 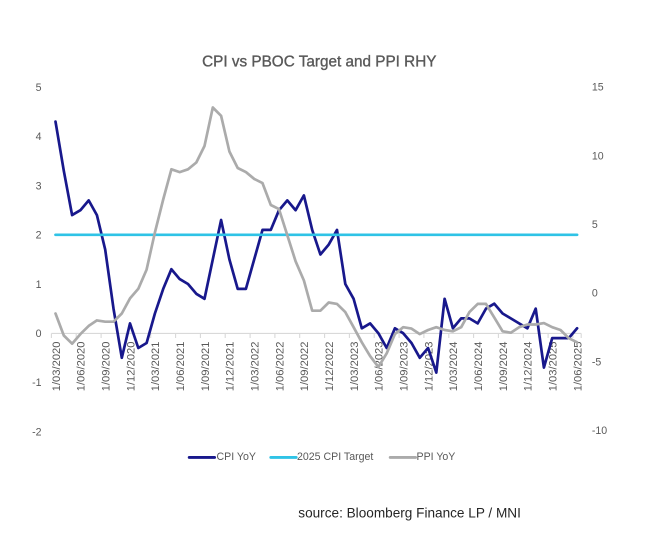 What do you see at coordinates (37, 383) in the screenshot?
I see `svg-text: -1` at bounding box center [37, 383].